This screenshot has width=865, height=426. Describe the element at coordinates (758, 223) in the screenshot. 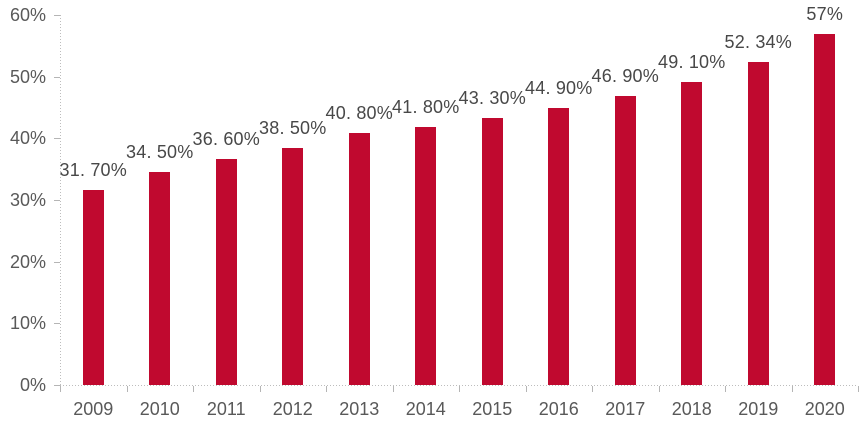

I see `bar-2019` at that location.